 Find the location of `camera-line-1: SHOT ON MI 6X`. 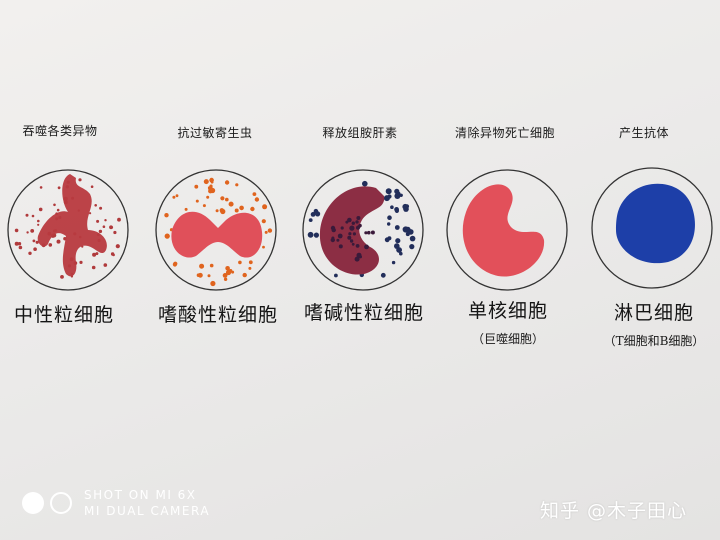

camera-line-1: SHOT ON MI 6X is located at coordinates (140, 495).